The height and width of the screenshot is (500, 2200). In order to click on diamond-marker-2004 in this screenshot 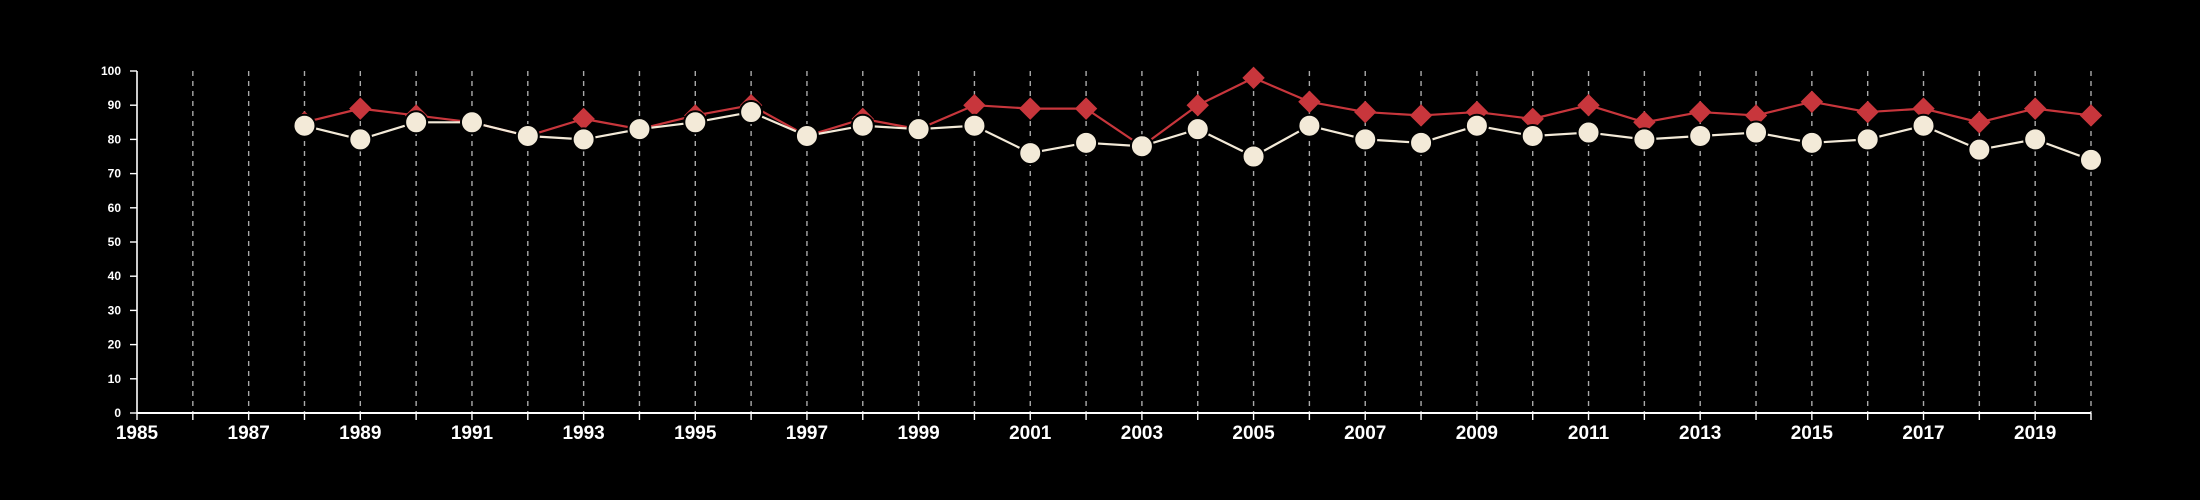, I will do `click(1197, 105)`.